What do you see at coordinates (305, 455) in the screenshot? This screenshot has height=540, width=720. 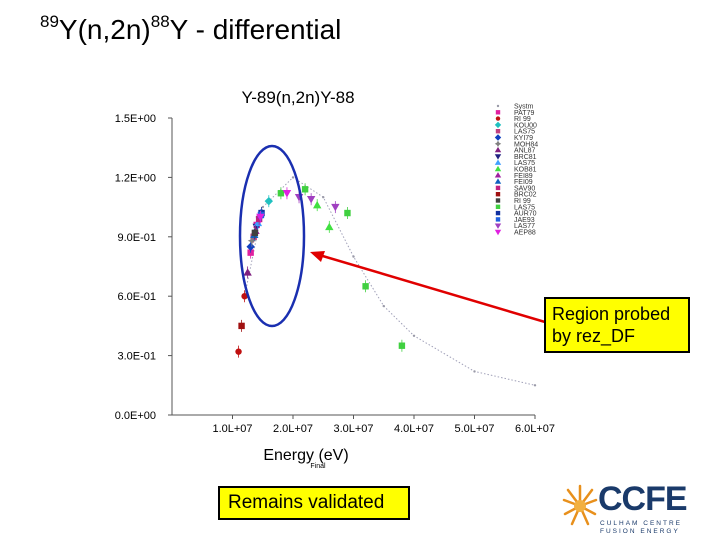 I see `x-axis-label: Energy (eV)` at bounding box center [305, 455].